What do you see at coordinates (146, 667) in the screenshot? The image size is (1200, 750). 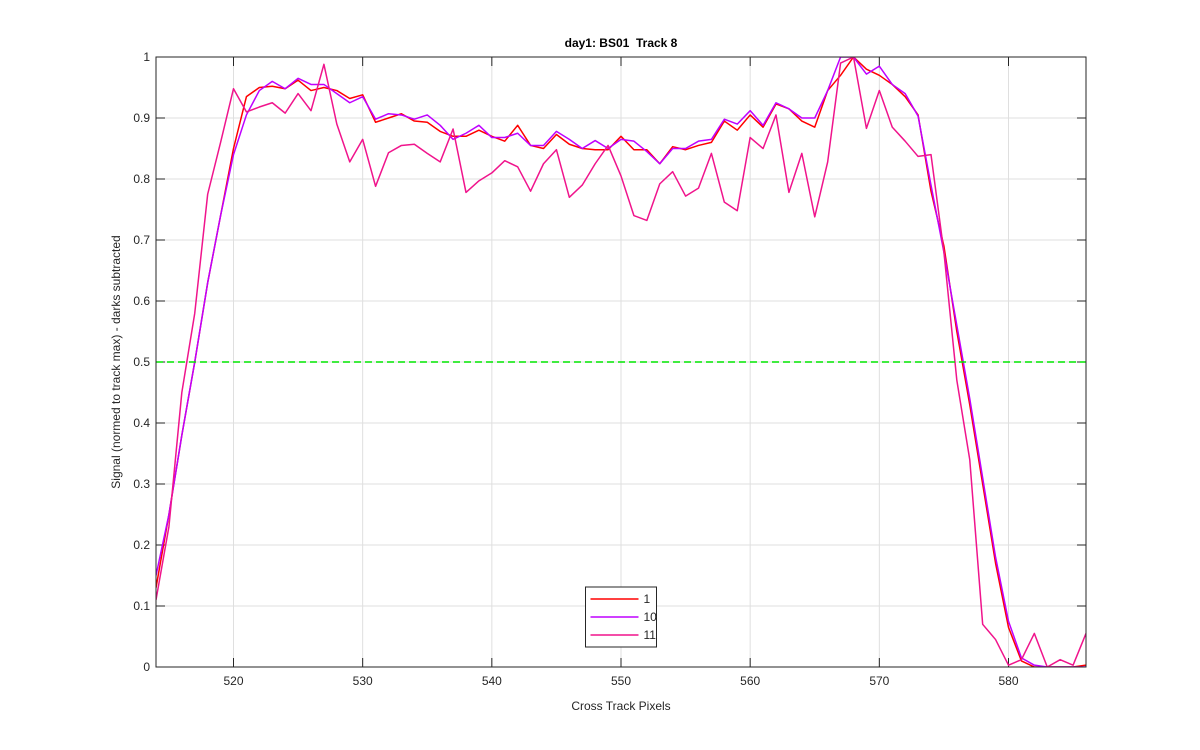 I see `y-tick-label: 0` at bounding box center [146, 667].